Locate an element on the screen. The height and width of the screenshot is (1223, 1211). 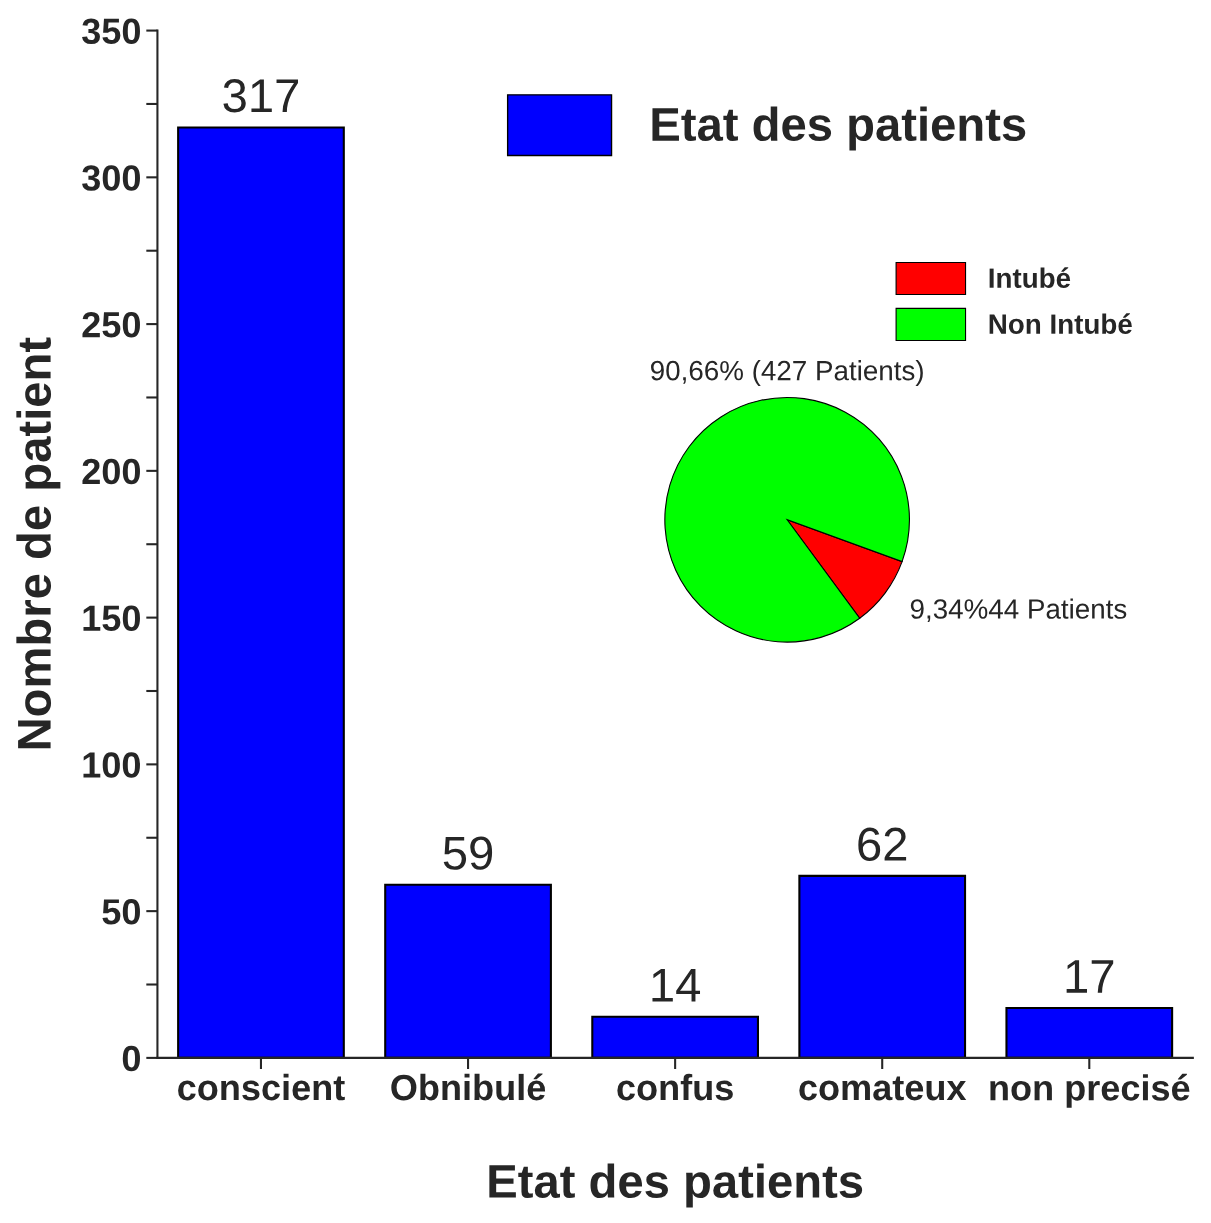
y-tick-label: 0 is located at coordinates (131, 1058).